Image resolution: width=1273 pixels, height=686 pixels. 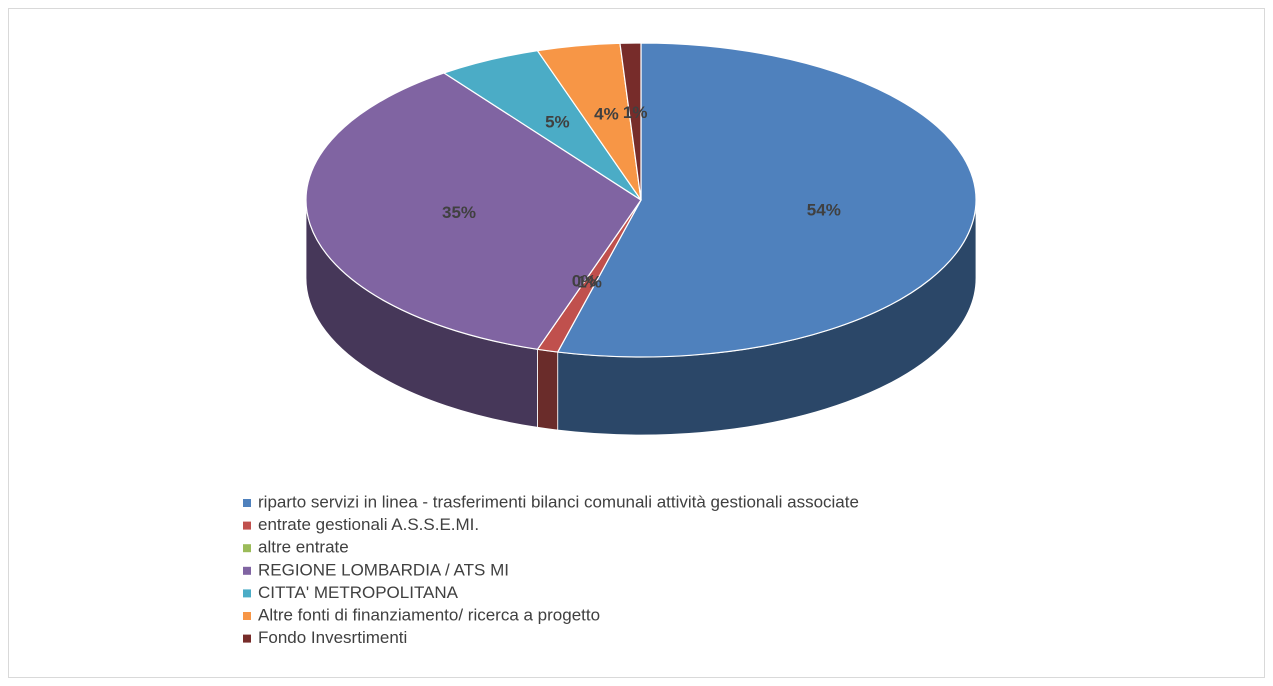 What do you see at coordinates (606, 114) in the screenshot?
I see `data-label: 4%` at bounding box center [606, 114].